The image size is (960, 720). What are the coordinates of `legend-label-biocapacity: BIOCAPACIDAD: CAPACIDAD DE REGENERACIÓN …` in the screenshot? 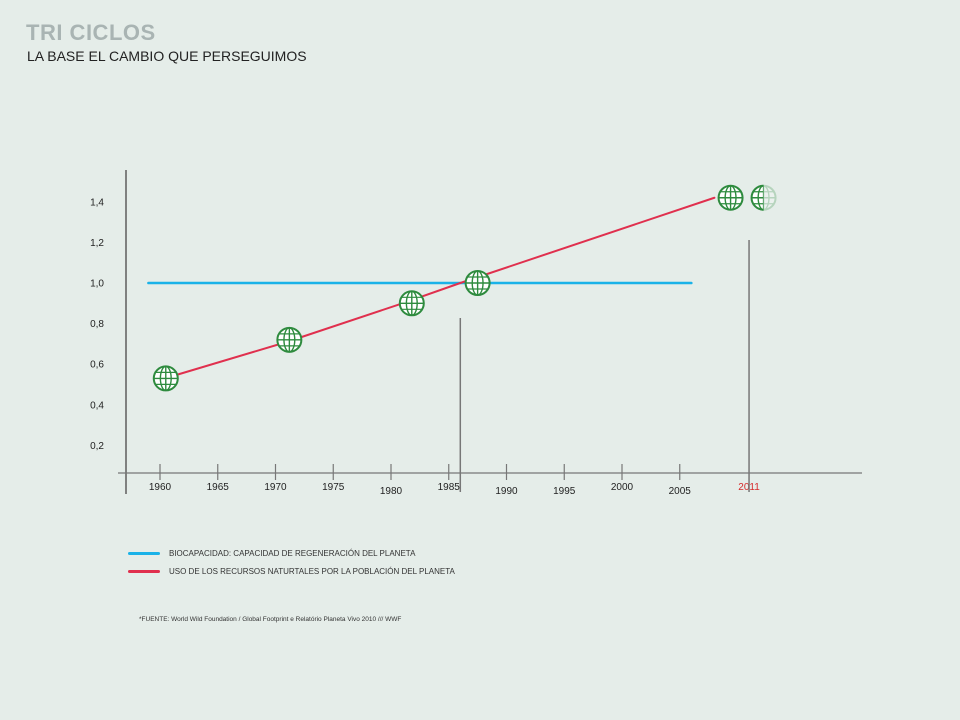 It's located at (292, 553).